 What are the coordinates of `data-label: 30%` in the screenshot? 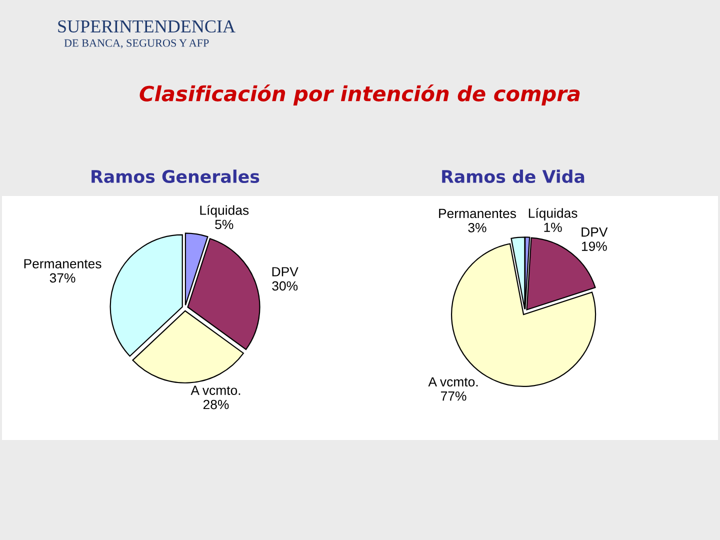 It's located at (285, 286).